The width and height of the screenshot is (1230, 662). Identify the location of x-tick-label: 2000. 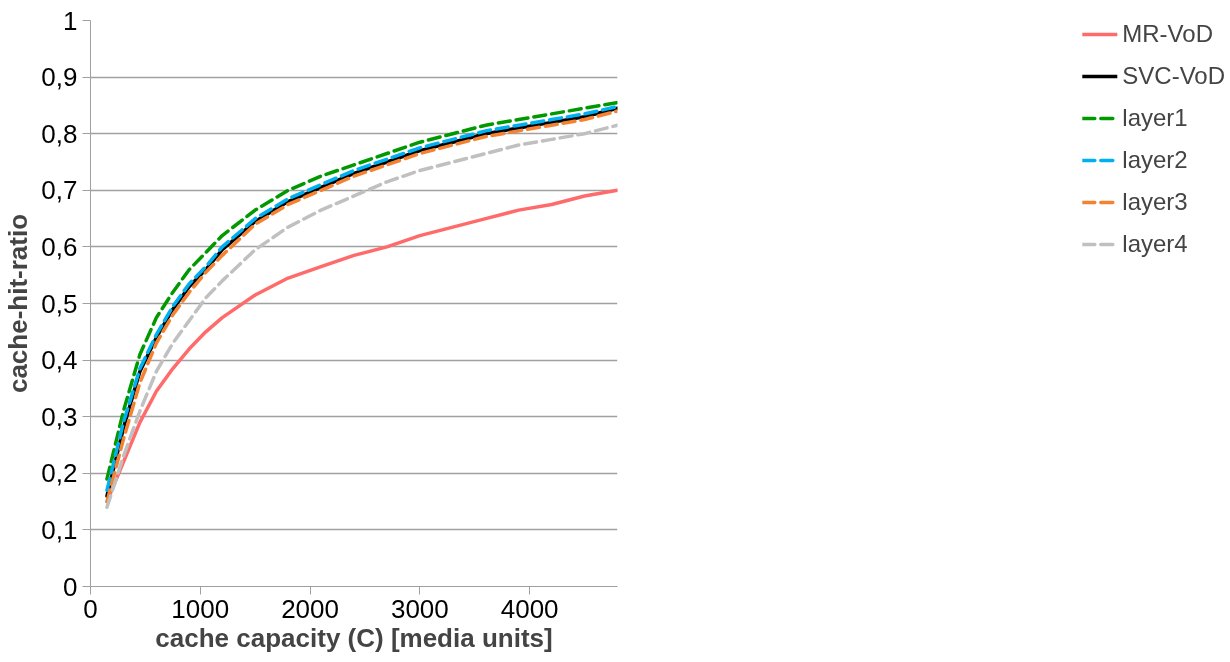
(310, 608).